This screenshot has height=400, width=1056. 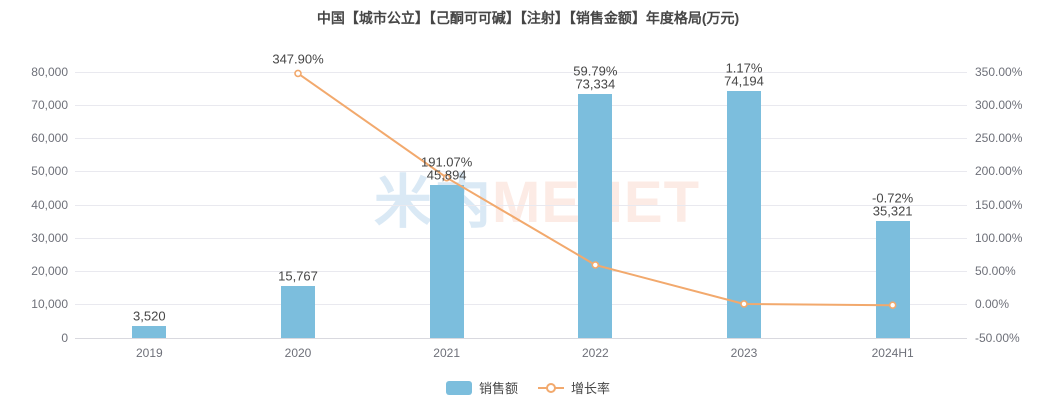 What do you see at coordinates (744, 214) in the screenshot?
I see `sales-bar-2023` at bounding box center [744, 214].